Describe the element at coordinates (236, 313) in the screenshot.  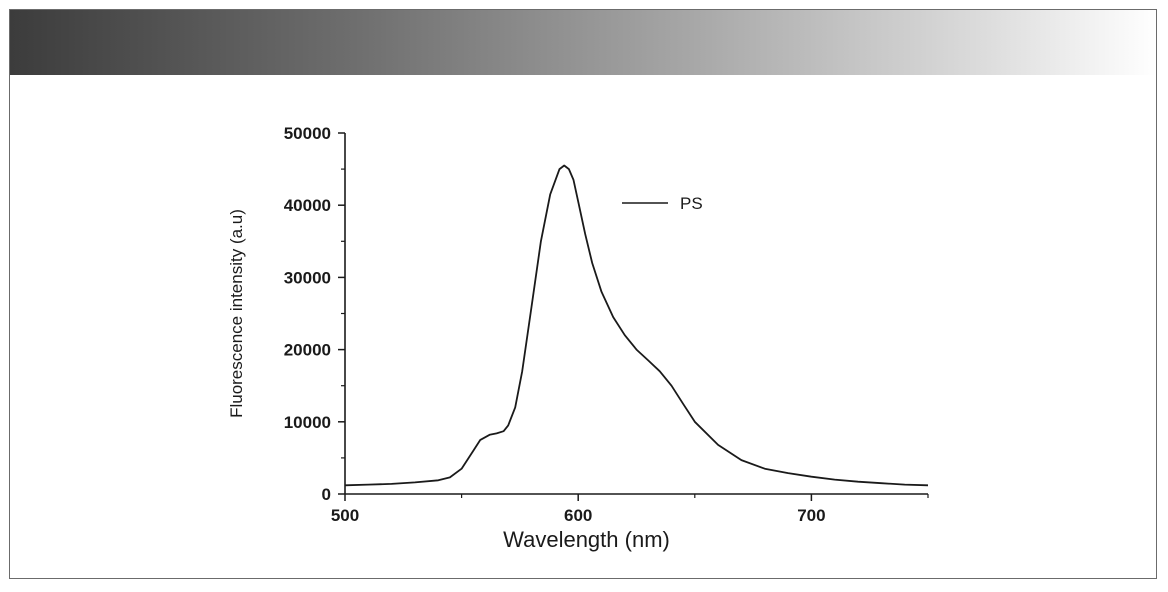
I see `y-axis-title: Fluorescence intensity (a.u)` at that location.